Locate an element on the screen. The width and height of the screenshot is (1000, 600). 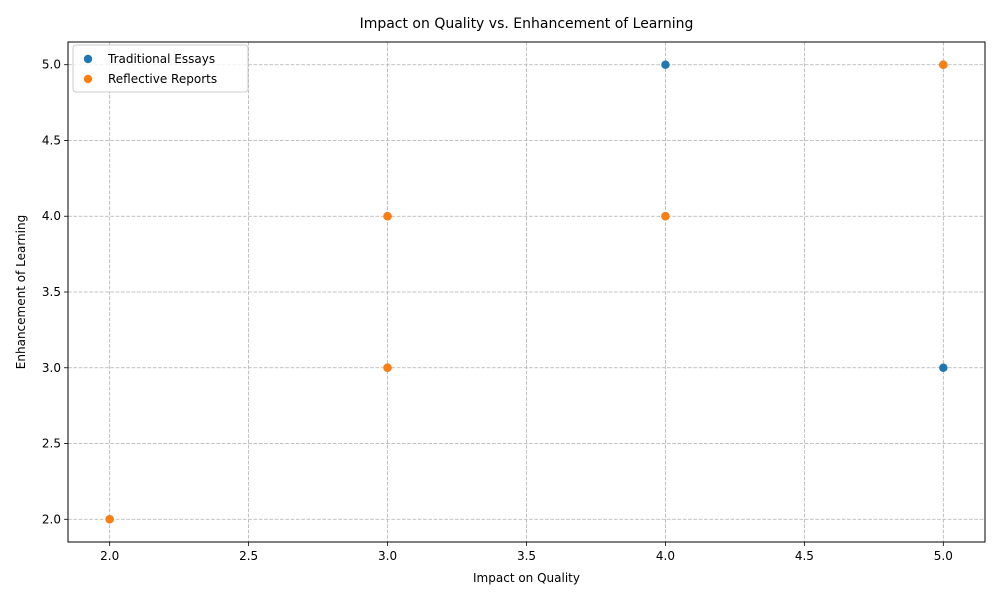
y-tick-label: 2.0 is located at coordinates (51, 519).